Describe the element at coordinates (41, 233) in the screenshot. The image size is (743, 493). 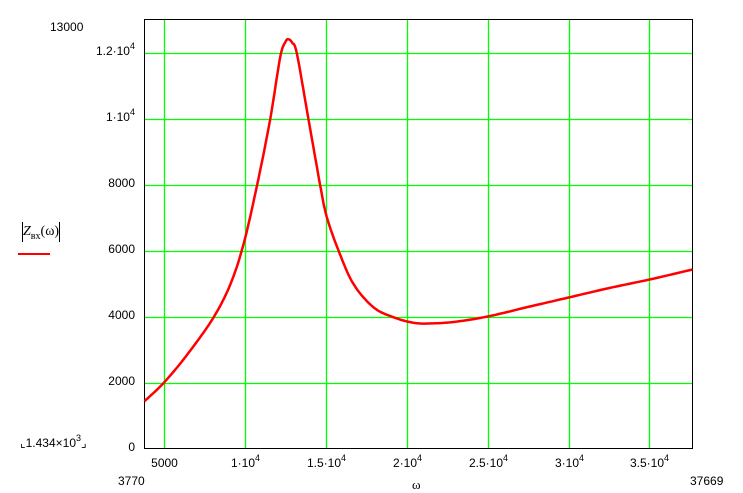
I see `y-axis-label: Zвх(ω)` at that location.